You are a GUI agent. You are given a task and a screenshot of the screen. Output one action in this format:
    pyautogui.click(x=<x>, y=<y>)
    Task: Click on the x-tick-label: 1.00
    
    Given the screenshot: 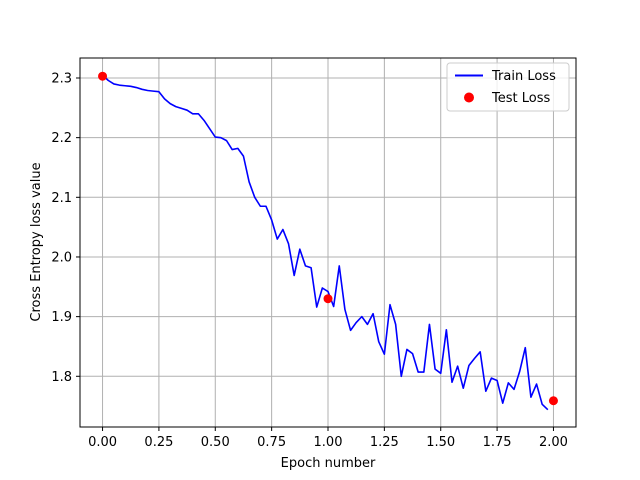 What is the action you would take?
    pyautogui.click(x=328, y=442)
    